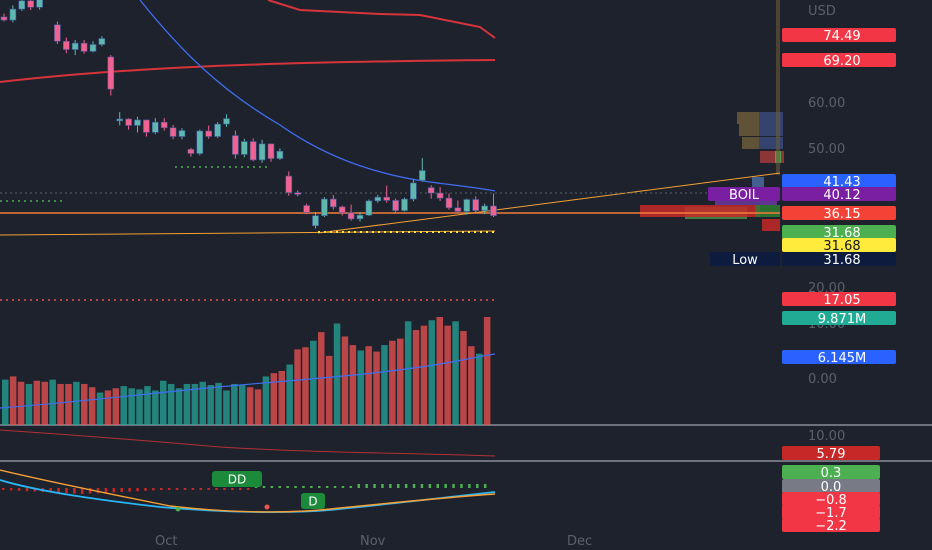  I want to click on price-label-value-5: 31.68, so click(841, 233).